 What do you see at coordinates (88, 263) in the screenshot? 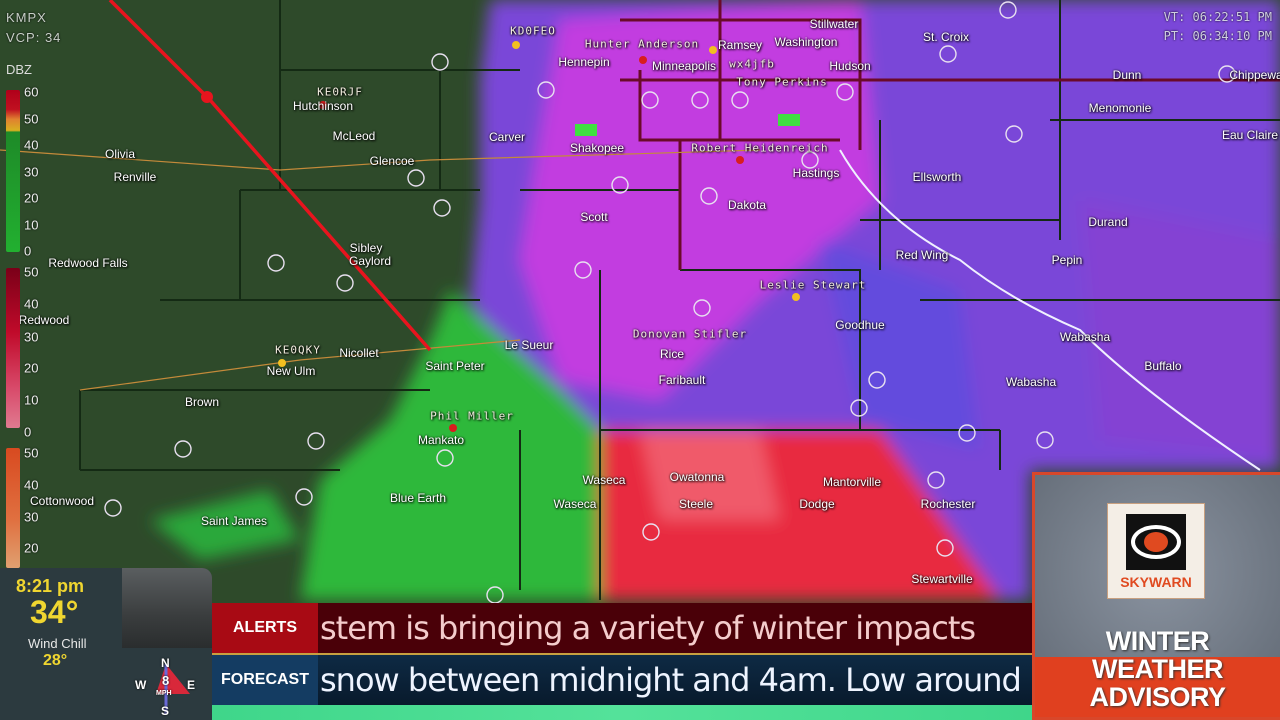
I see `place-label: Redwood Falls` at bounding box center [88, 263].